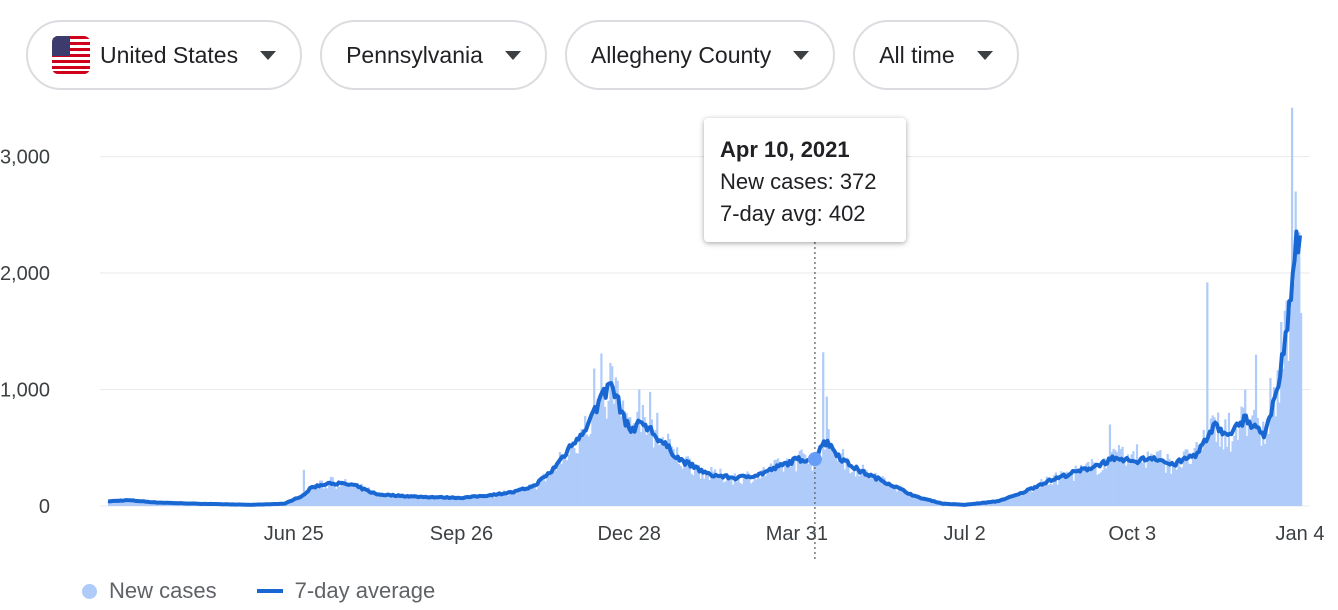  What do you see at coordinates (365, 590) in the screenshot?
I see `legend-average: 7-day average` at bounding box center [365, 590].